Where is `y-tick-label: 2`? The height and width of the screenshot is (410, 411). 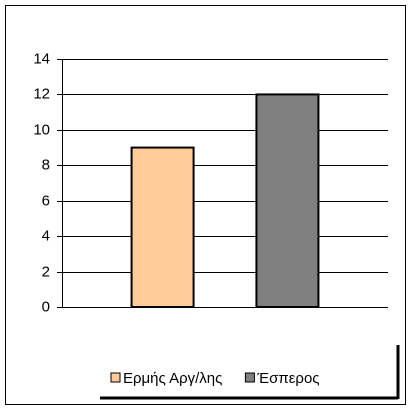
y-tick-label: 2 is located at coordinates (46, 271).